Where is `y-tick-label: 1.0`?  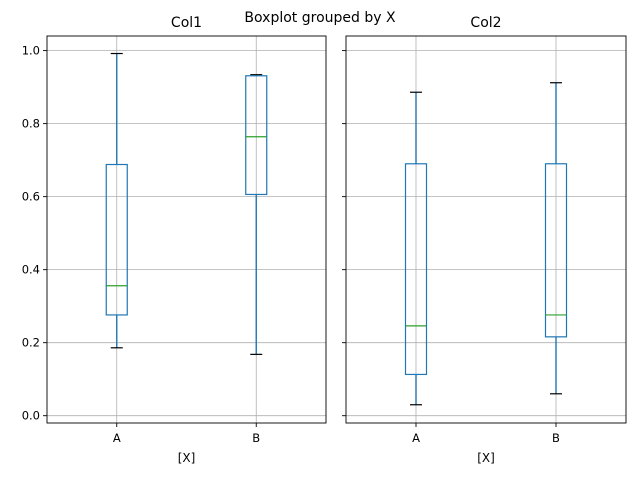
y-tick-label: 1.0 is located at coordinates (31, 51).